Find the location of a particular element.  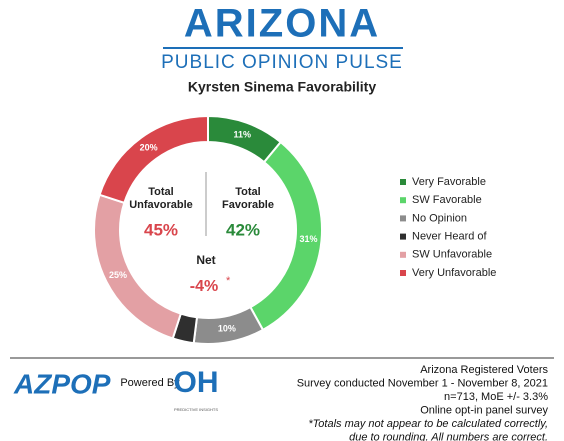

slice-label: 11% is located at coordinates (242, 134).